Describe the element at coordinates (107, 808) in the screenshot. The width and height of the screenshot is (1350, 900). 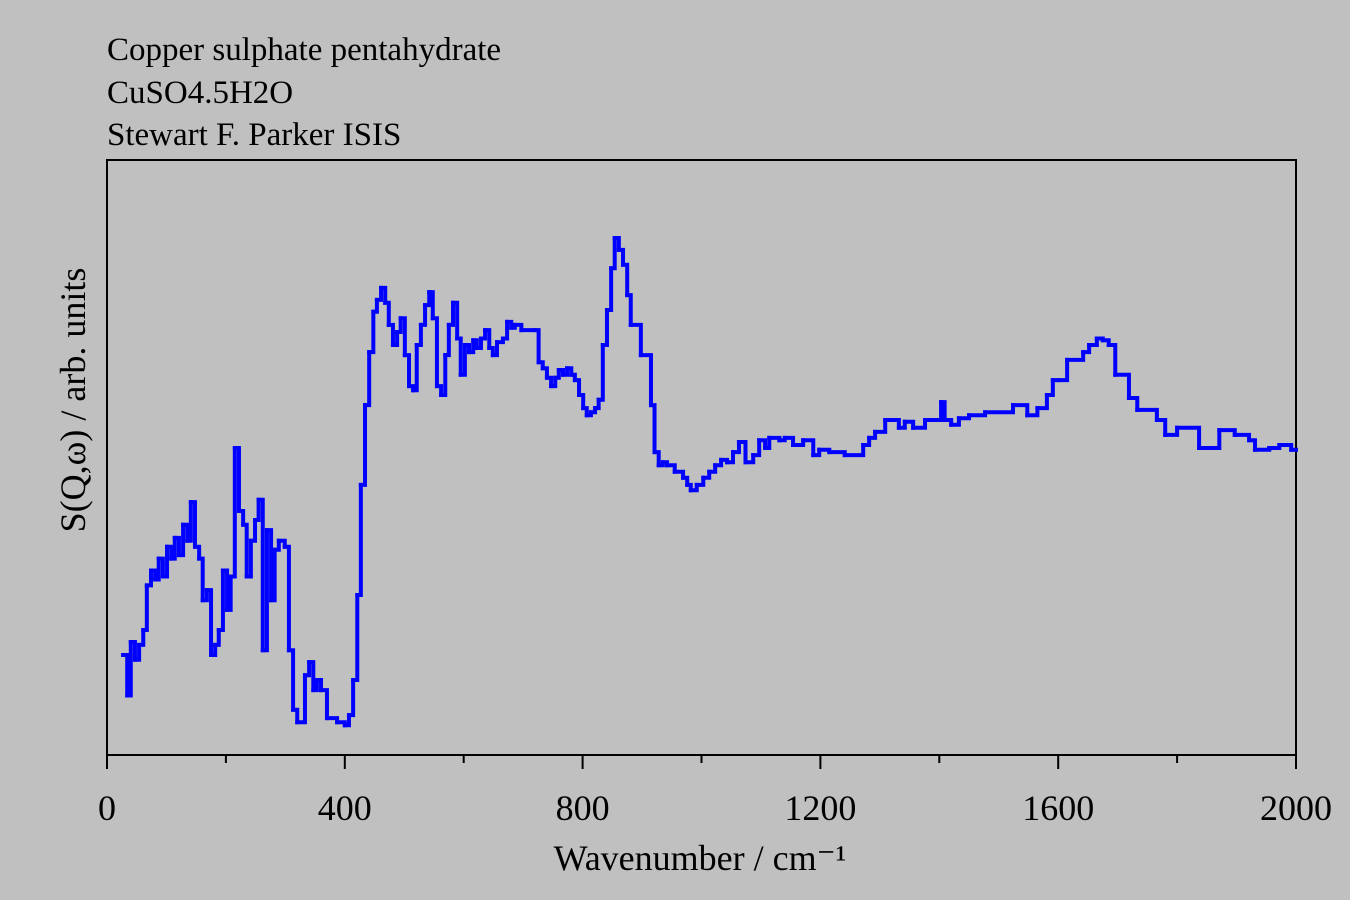
I see `x-tick-label: 0` at that location.